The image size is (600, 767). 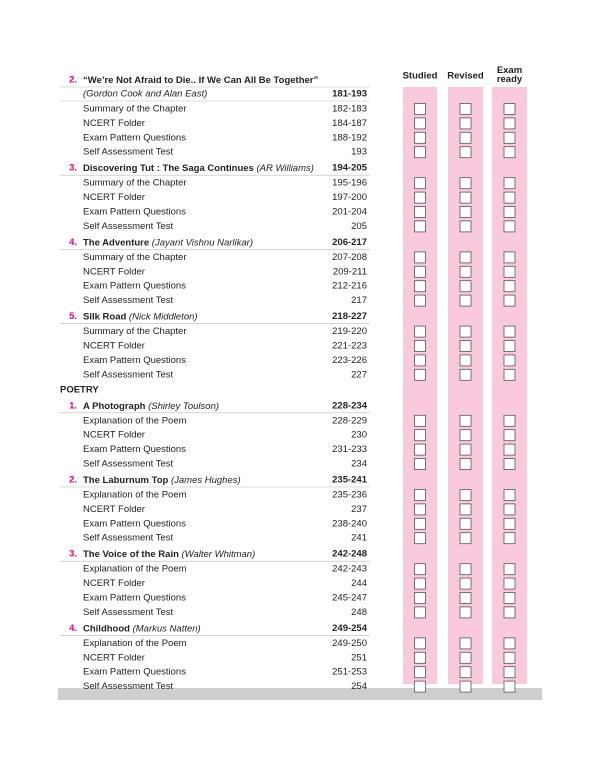 What do you see at coordinates (106, 628) in the screenshot?
I see `title: Childhood` at bounding box center [106, 628].